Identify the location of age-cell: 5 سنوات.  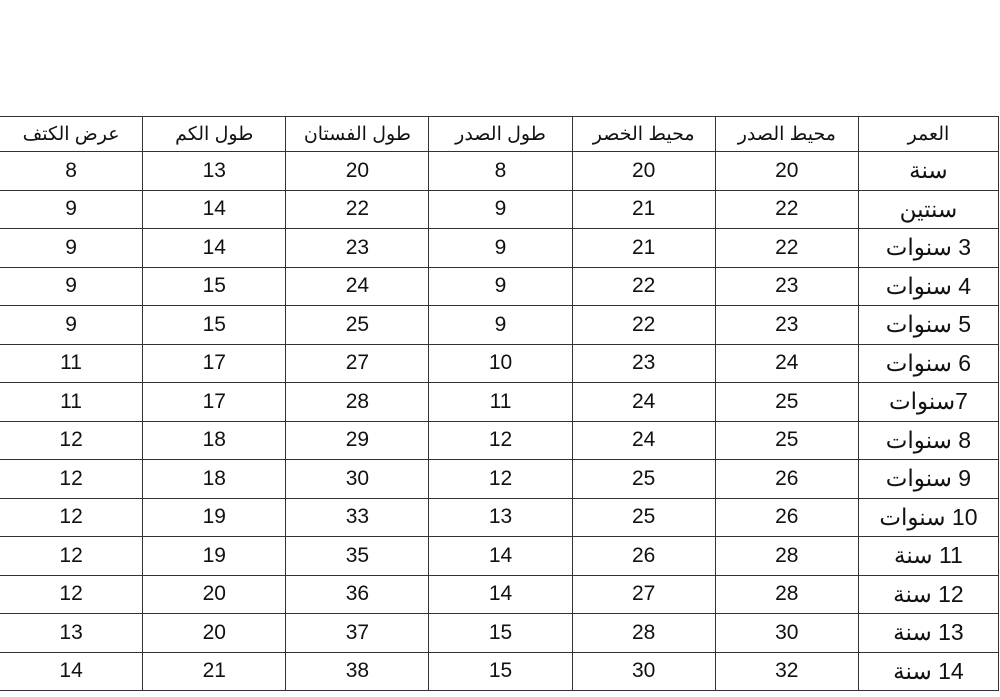
(928, 325).